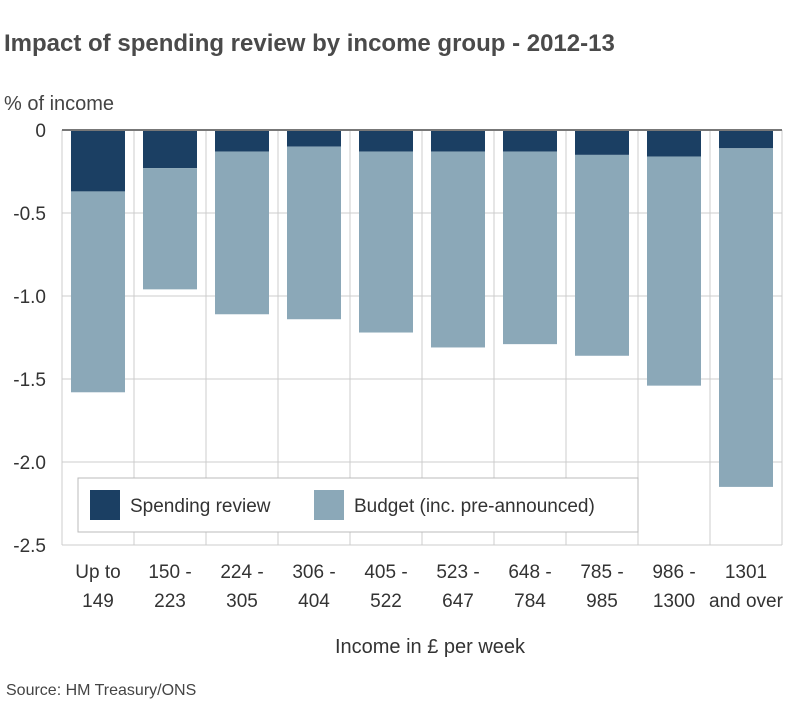  What do you see at coordinates (98, 601) in the screenshot?
I see `x-tick-label: 149` at bounding box center [98, 601].